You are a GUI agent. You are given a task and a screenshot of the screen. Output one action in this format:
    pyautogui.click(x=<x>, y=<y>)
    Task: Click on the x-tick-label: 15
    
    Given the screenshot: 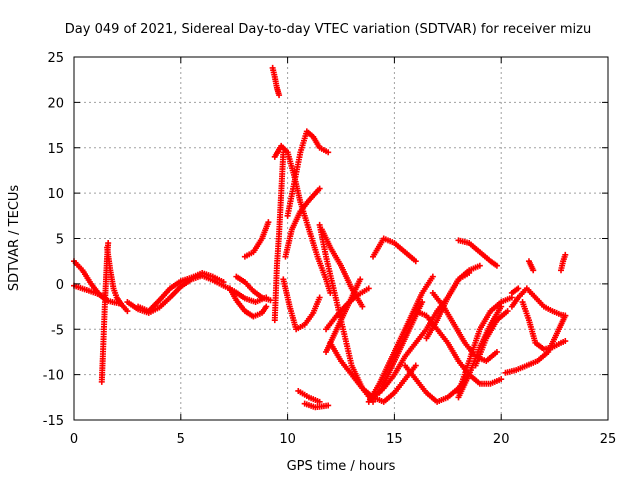 What is the action you would take?
    pyautogui.click(x=394, y=439)
    